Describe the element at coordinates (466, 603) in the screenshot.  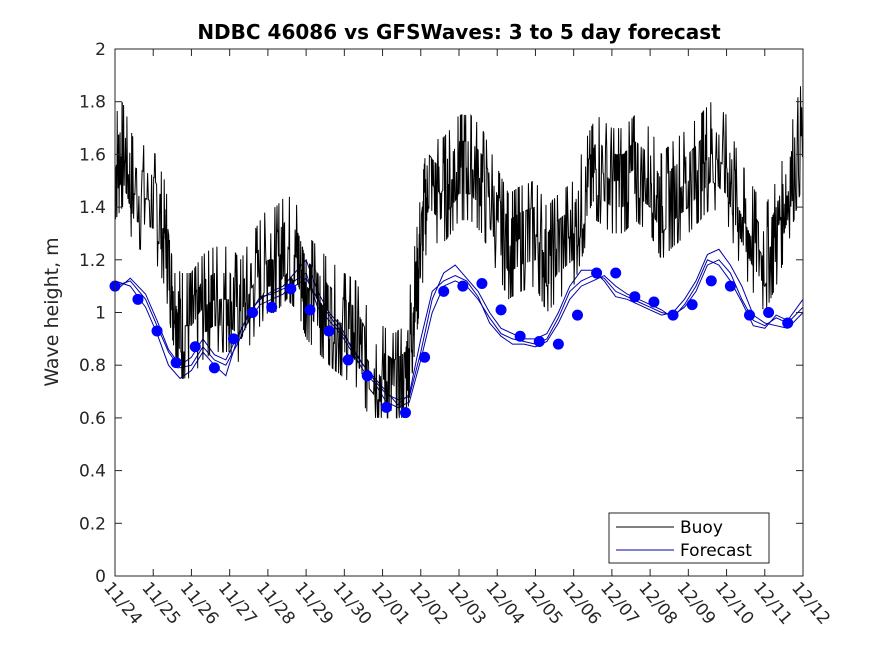
I see `x-tick-label: 12/03` at that location.